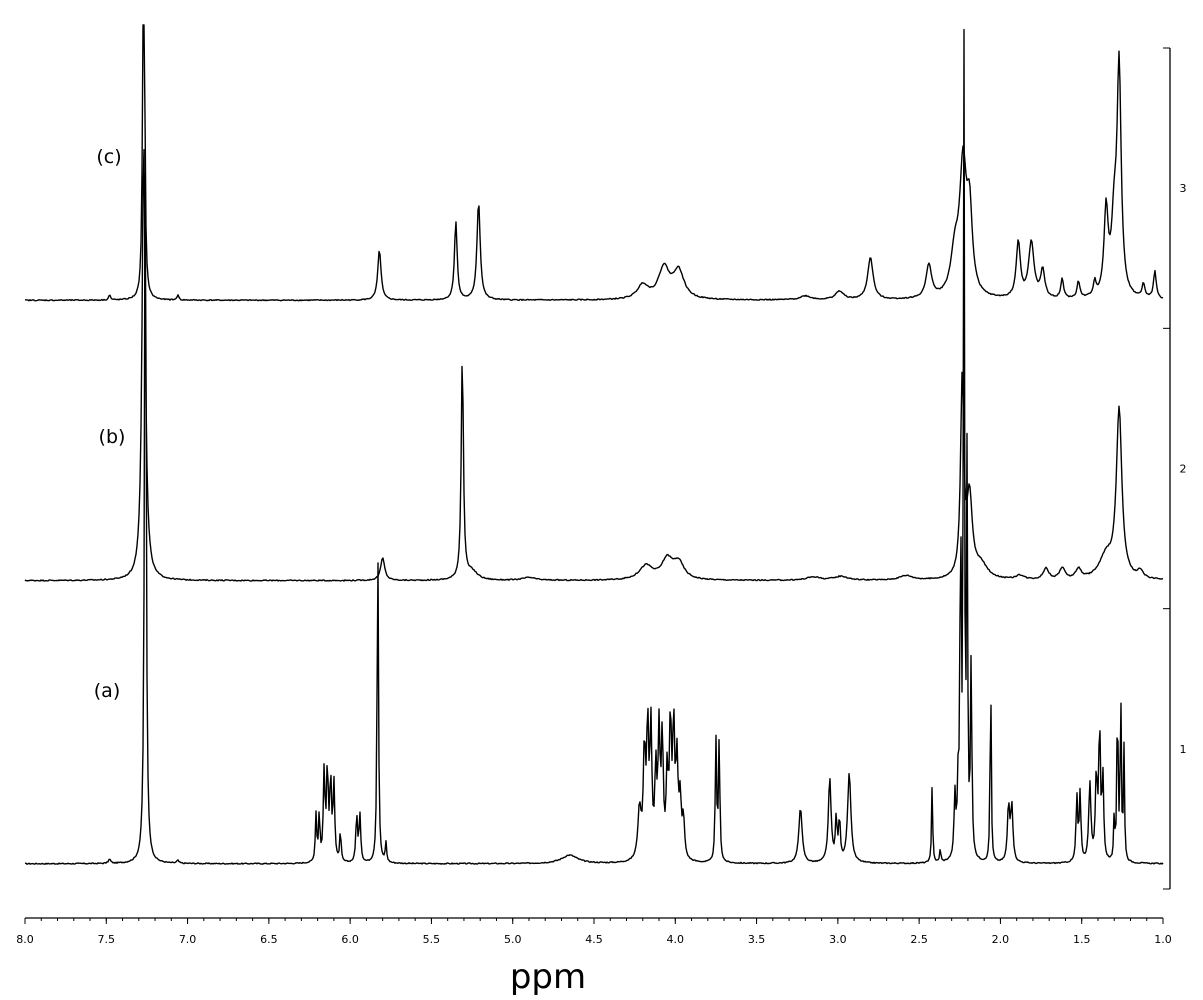  I want to click on x-tick-label: 2.5, so click(919, 939).